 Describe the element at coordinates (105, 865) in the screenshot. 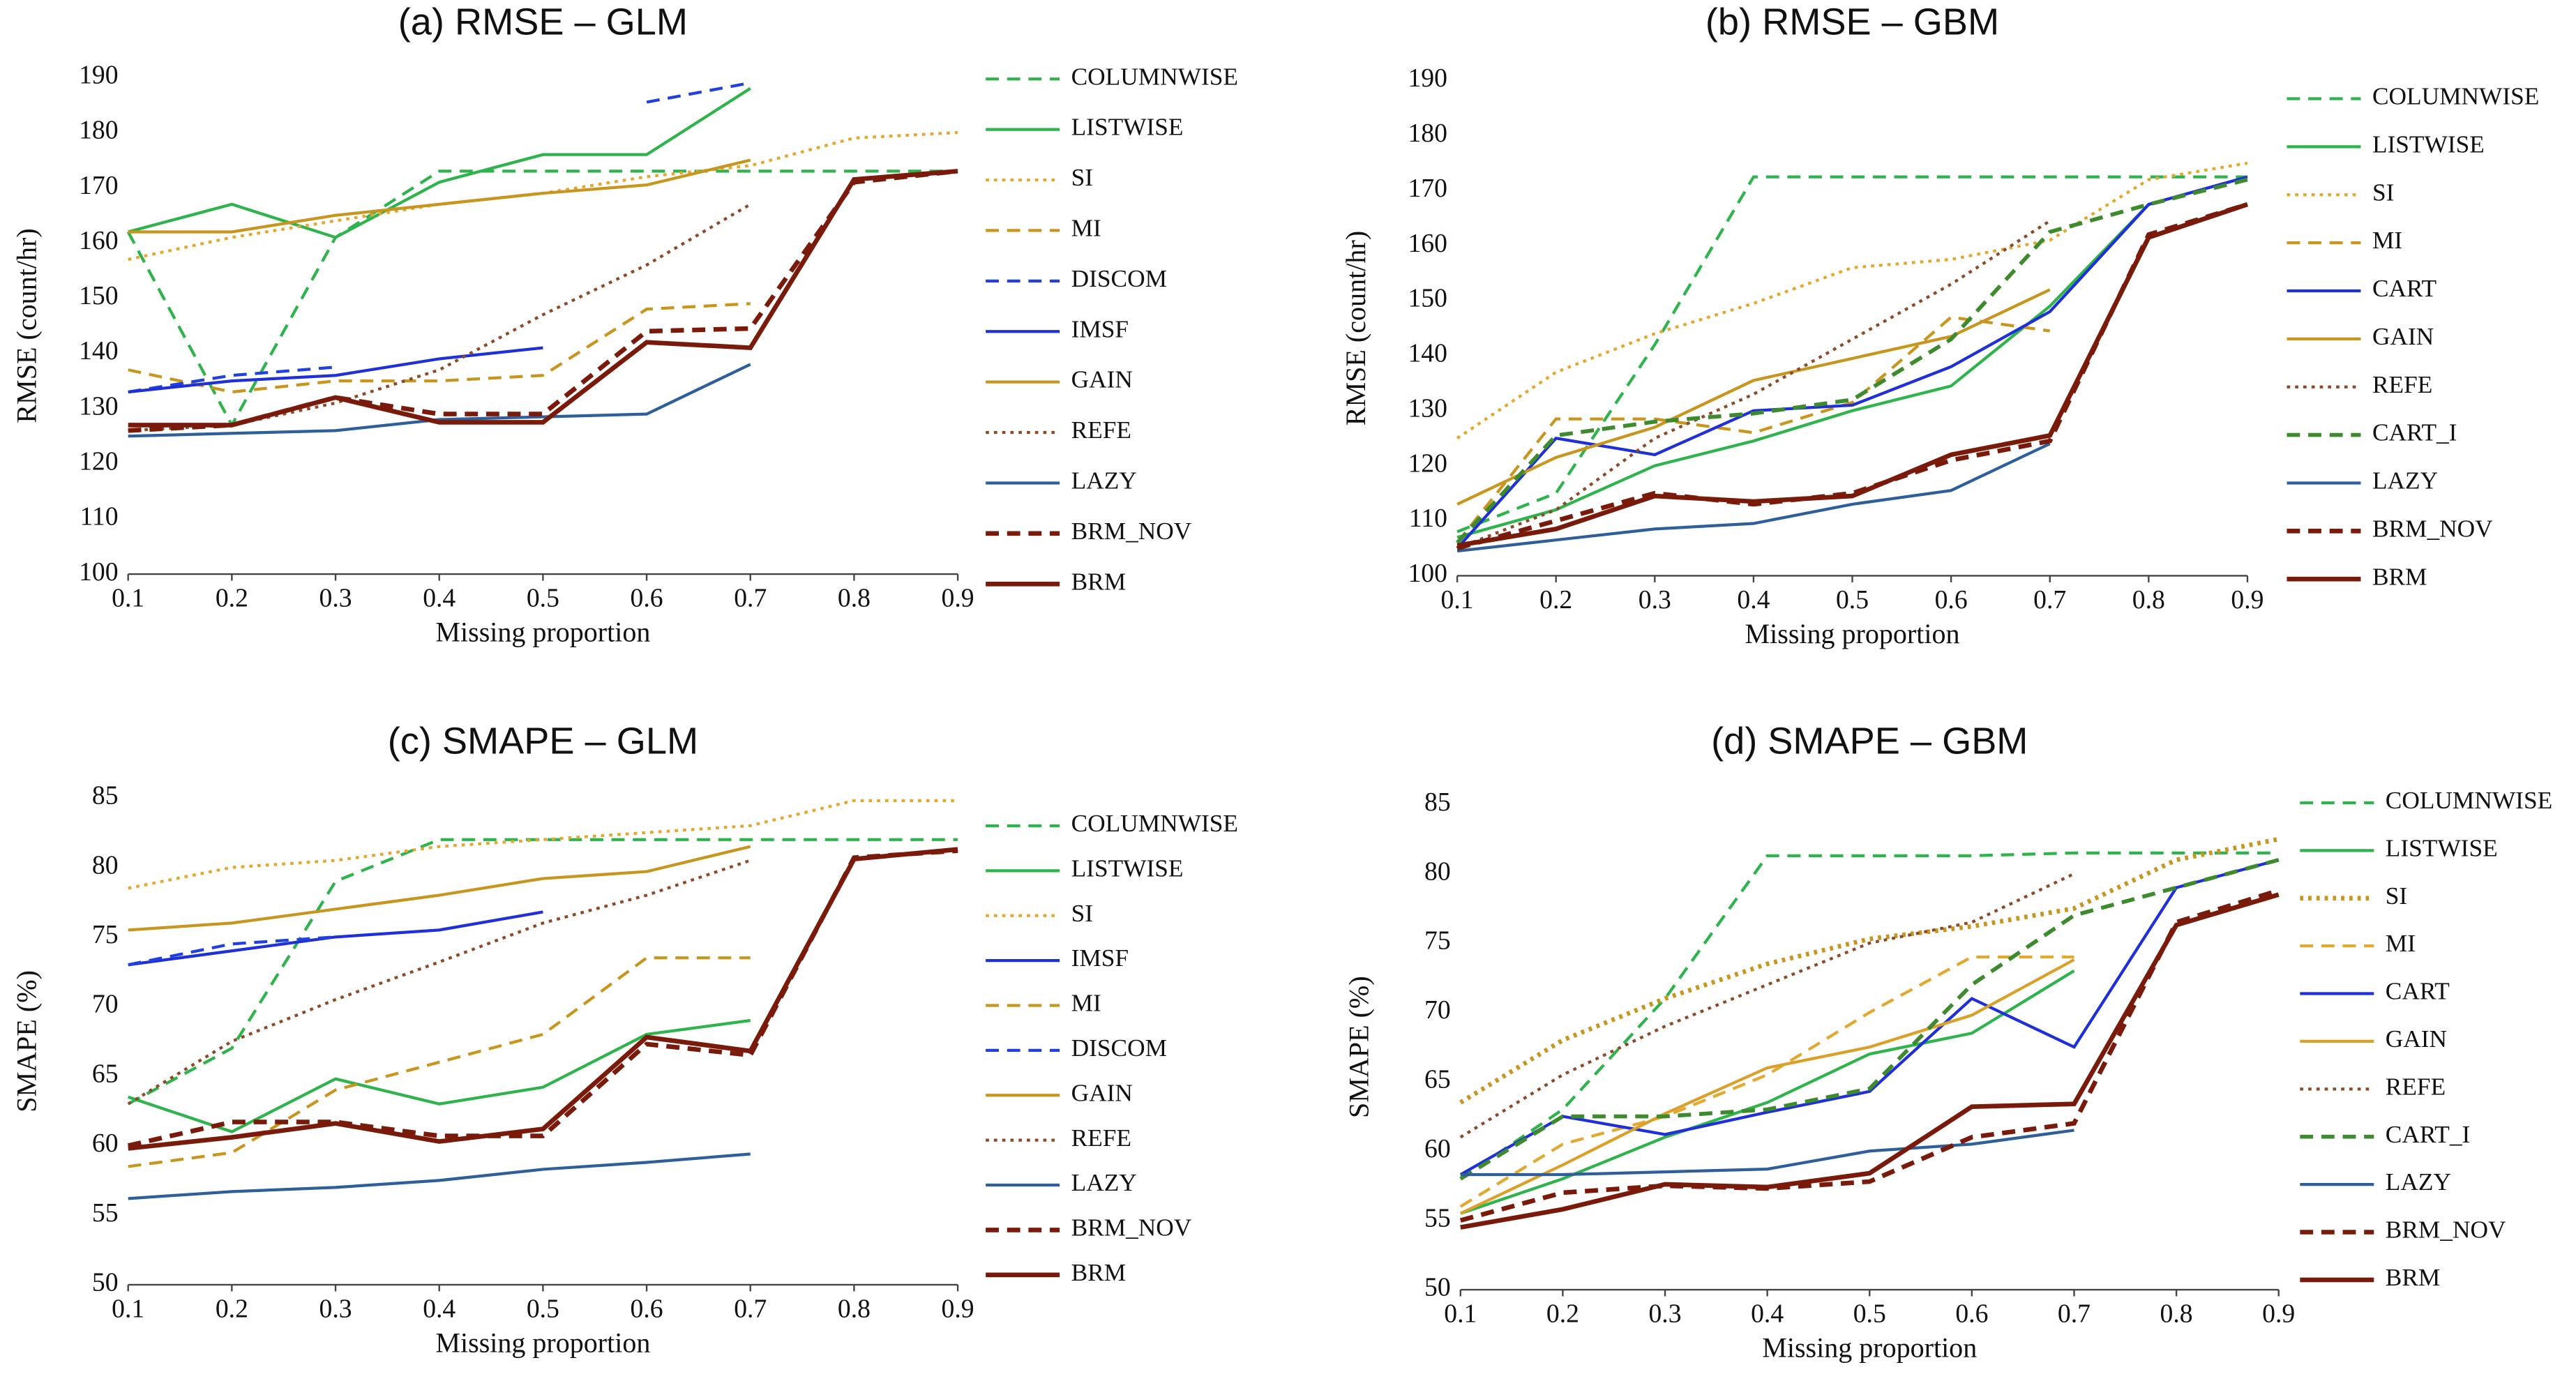

I see `y-tick-label: 80` at that location.